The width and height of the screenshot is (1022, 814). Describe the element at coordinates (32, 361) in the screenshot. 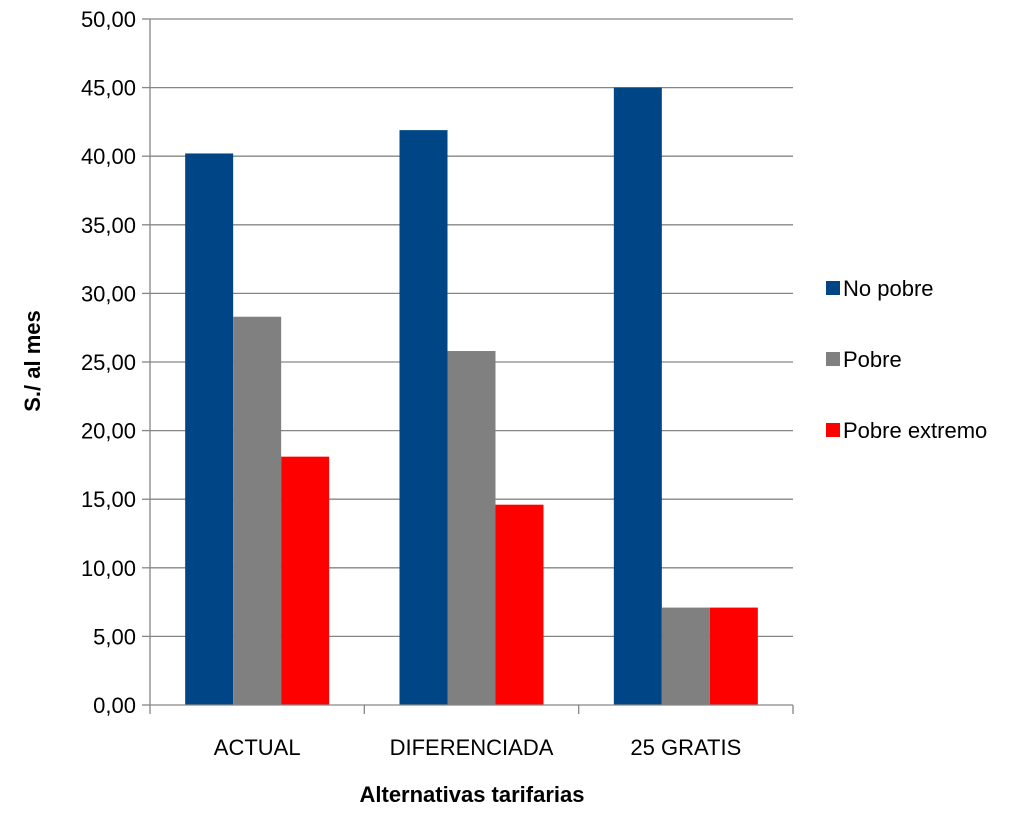

I see `y-axis-title: S./ al mes` at that location.